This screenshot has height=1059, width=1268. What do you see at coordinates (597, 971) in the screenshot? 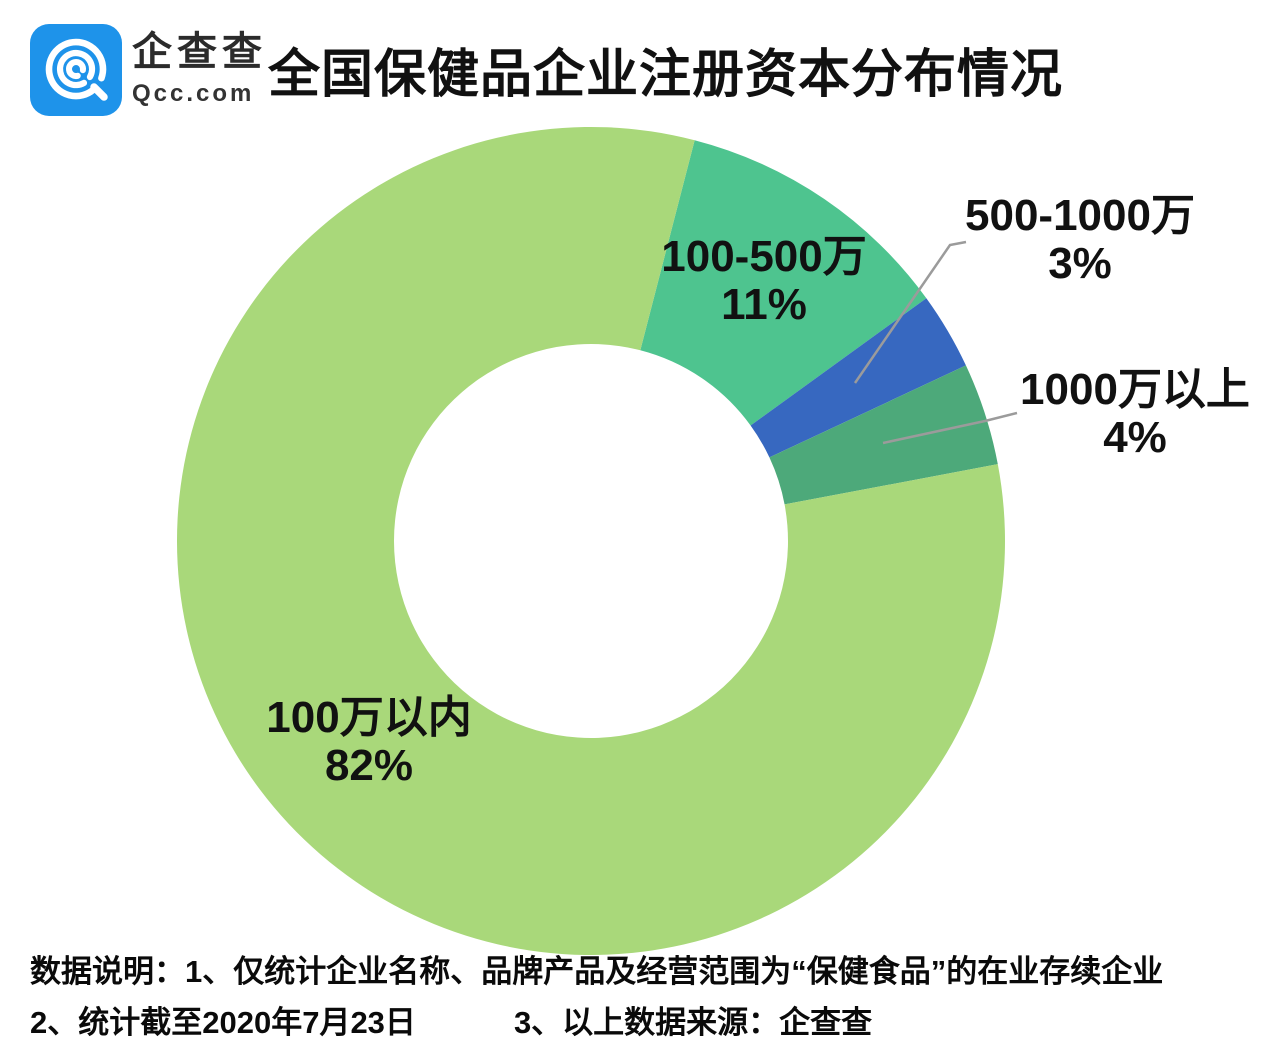
I see `footnote-1: 数据说明：1、仅统计企业名称、品牌产品及经营范围为“保健食品”的在业存续企业` at bounding box center [597, 971].